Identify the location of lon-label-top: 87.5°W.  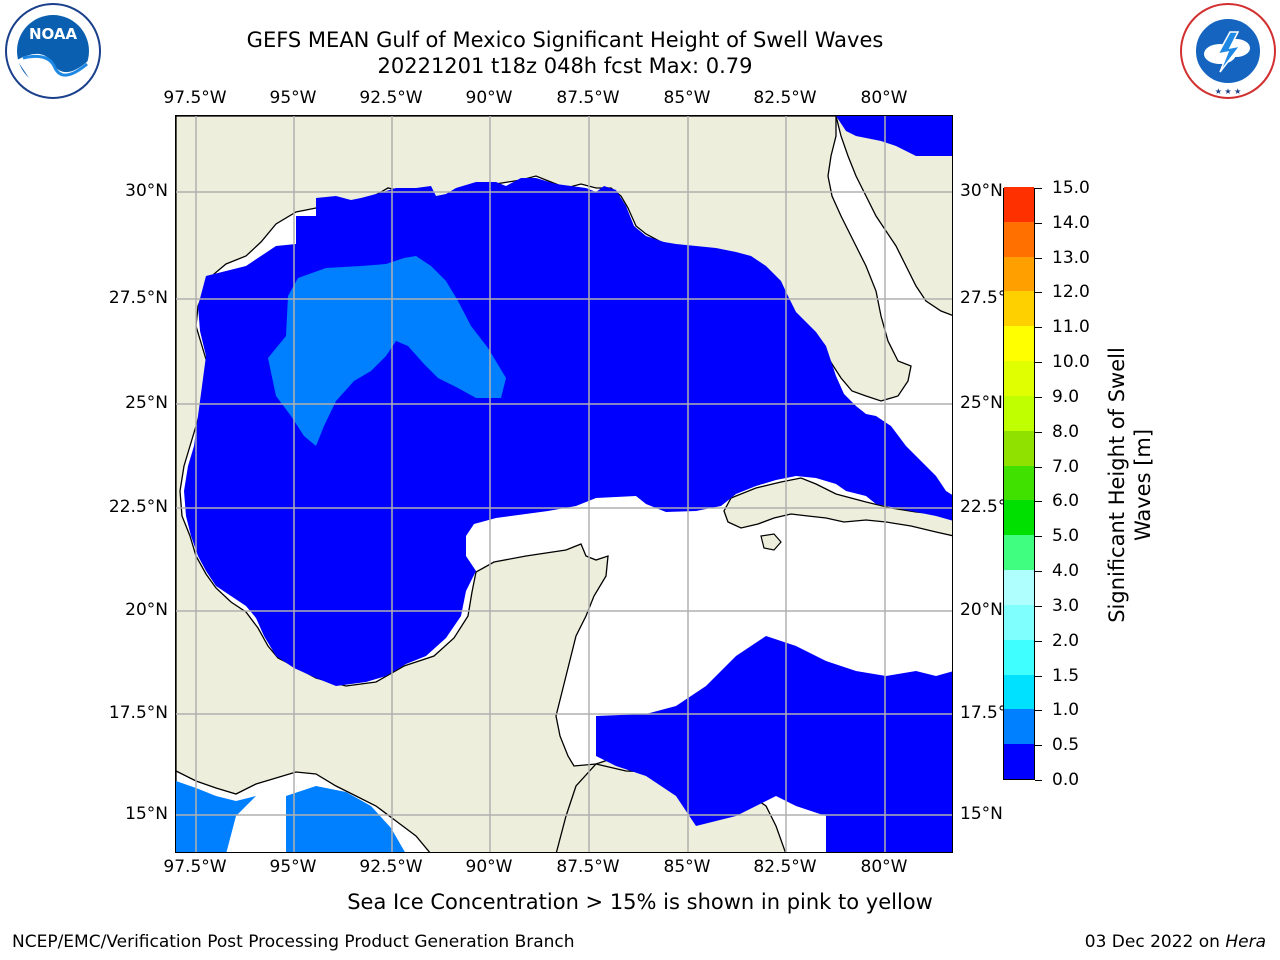
(588, 98).